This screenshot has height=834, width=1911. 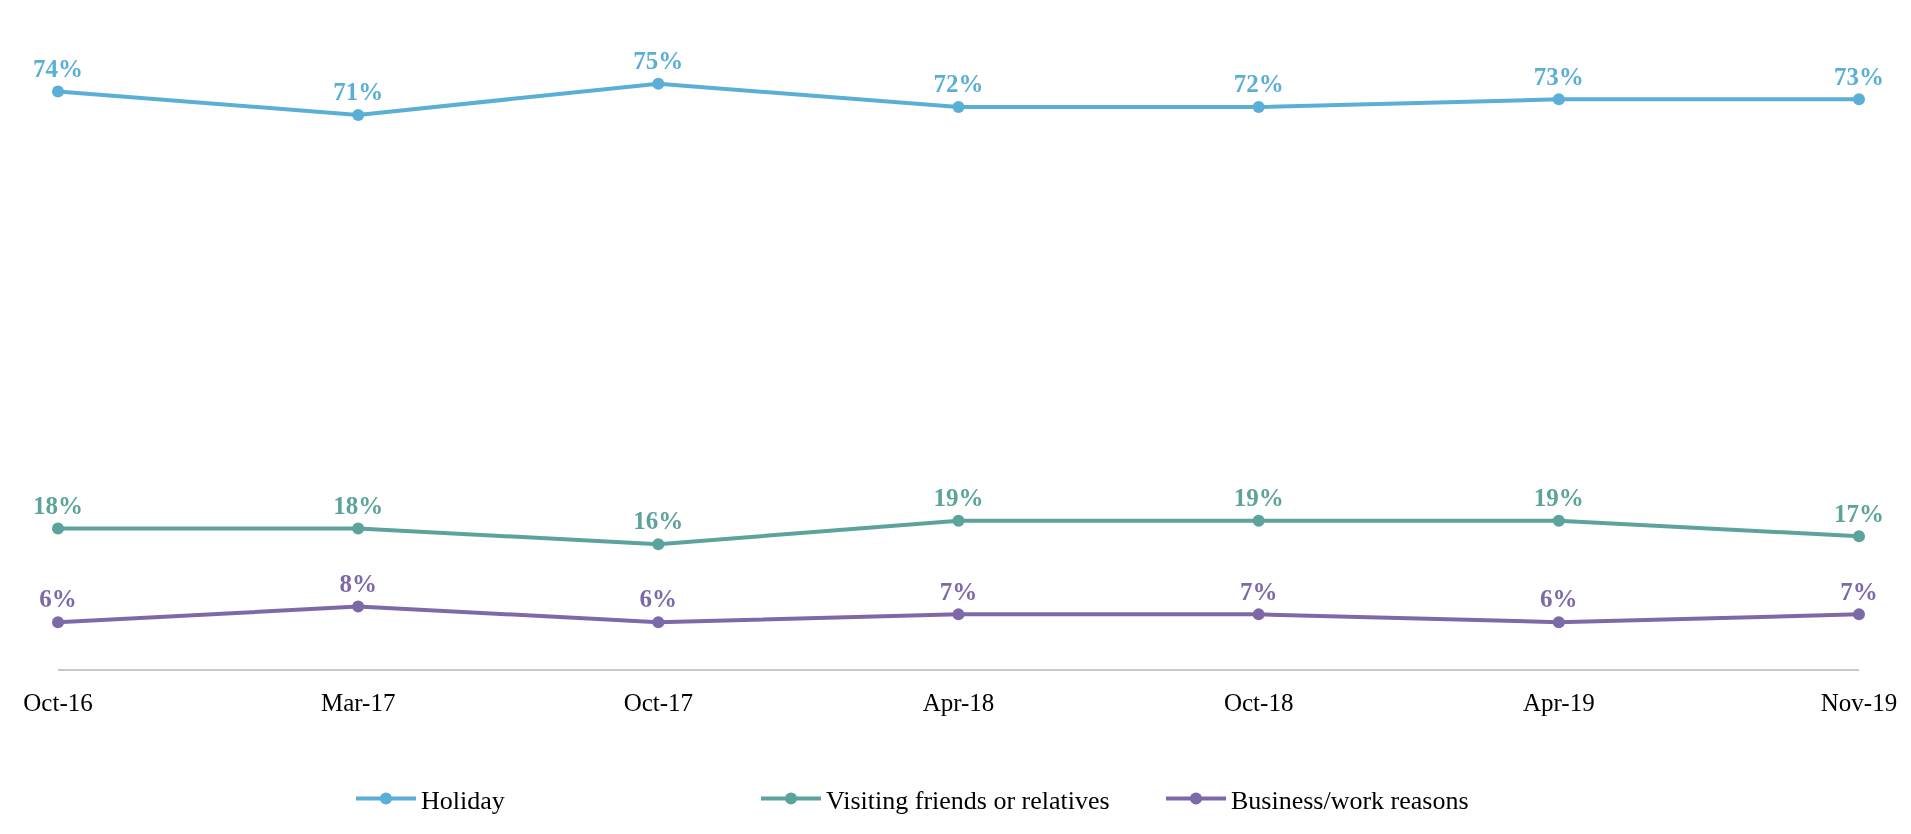 I want to click on x-tick-label: Apr-19, so click(x=1558, y=702).